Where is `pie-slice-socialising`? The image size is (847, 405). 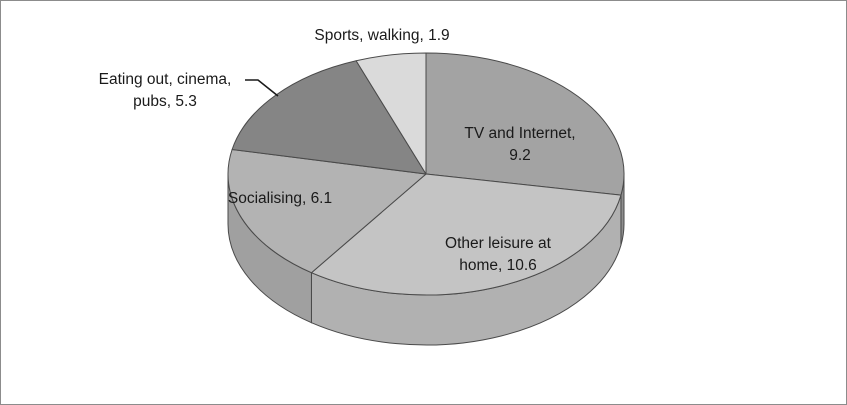 pie-slice-socialising is located at coordinates (327, 211).